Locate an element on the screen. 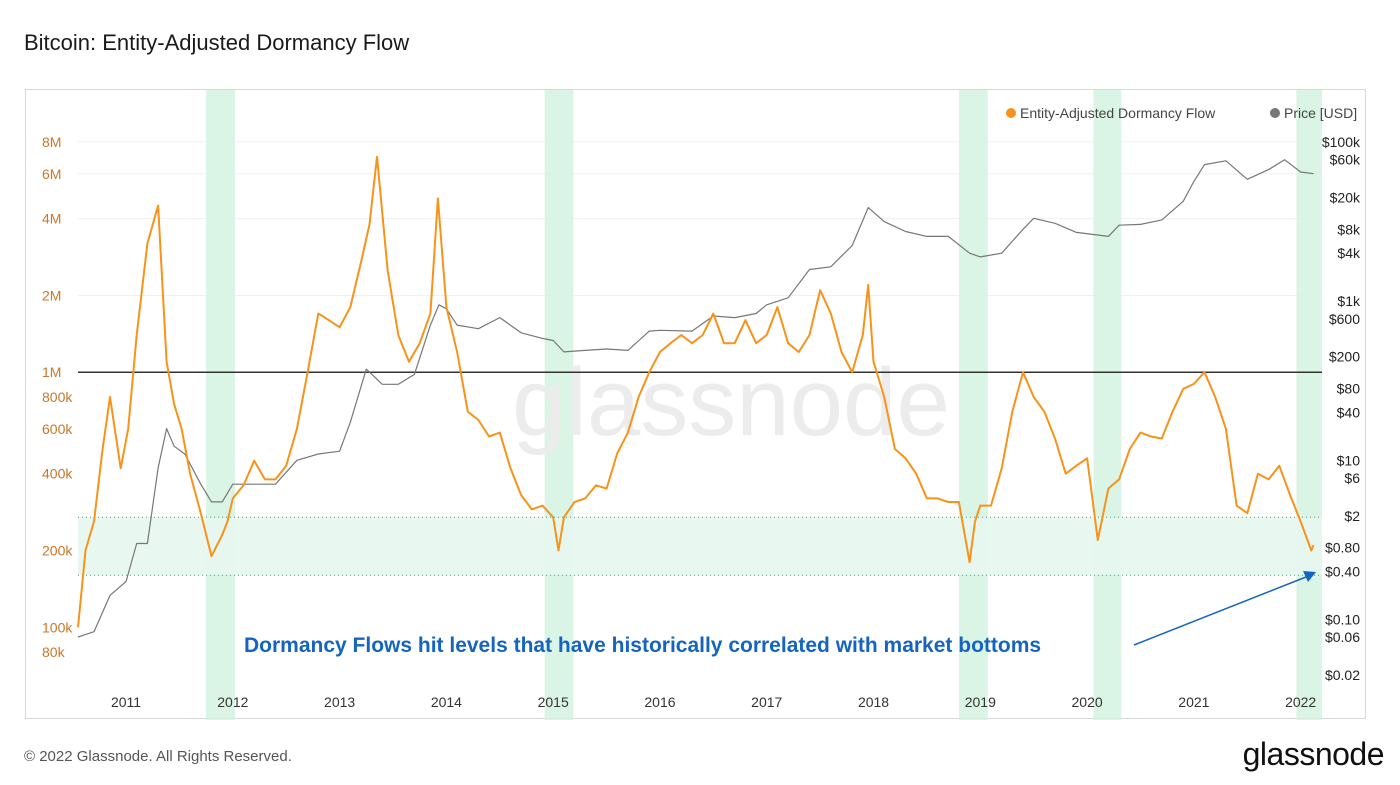 Image resolution: width=1400 pixels, height=785 pixels. right-tick-label: $10 is located at coordinates (1349, 460).